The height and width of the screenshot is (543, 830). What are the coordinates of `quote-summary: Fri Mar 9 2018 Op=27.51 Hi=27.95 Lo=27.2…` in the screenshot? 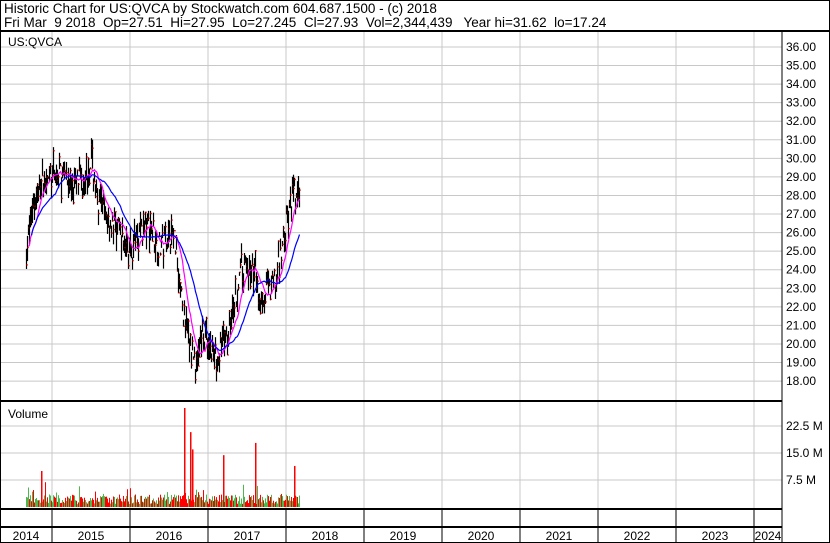 It's located at (305, 22).